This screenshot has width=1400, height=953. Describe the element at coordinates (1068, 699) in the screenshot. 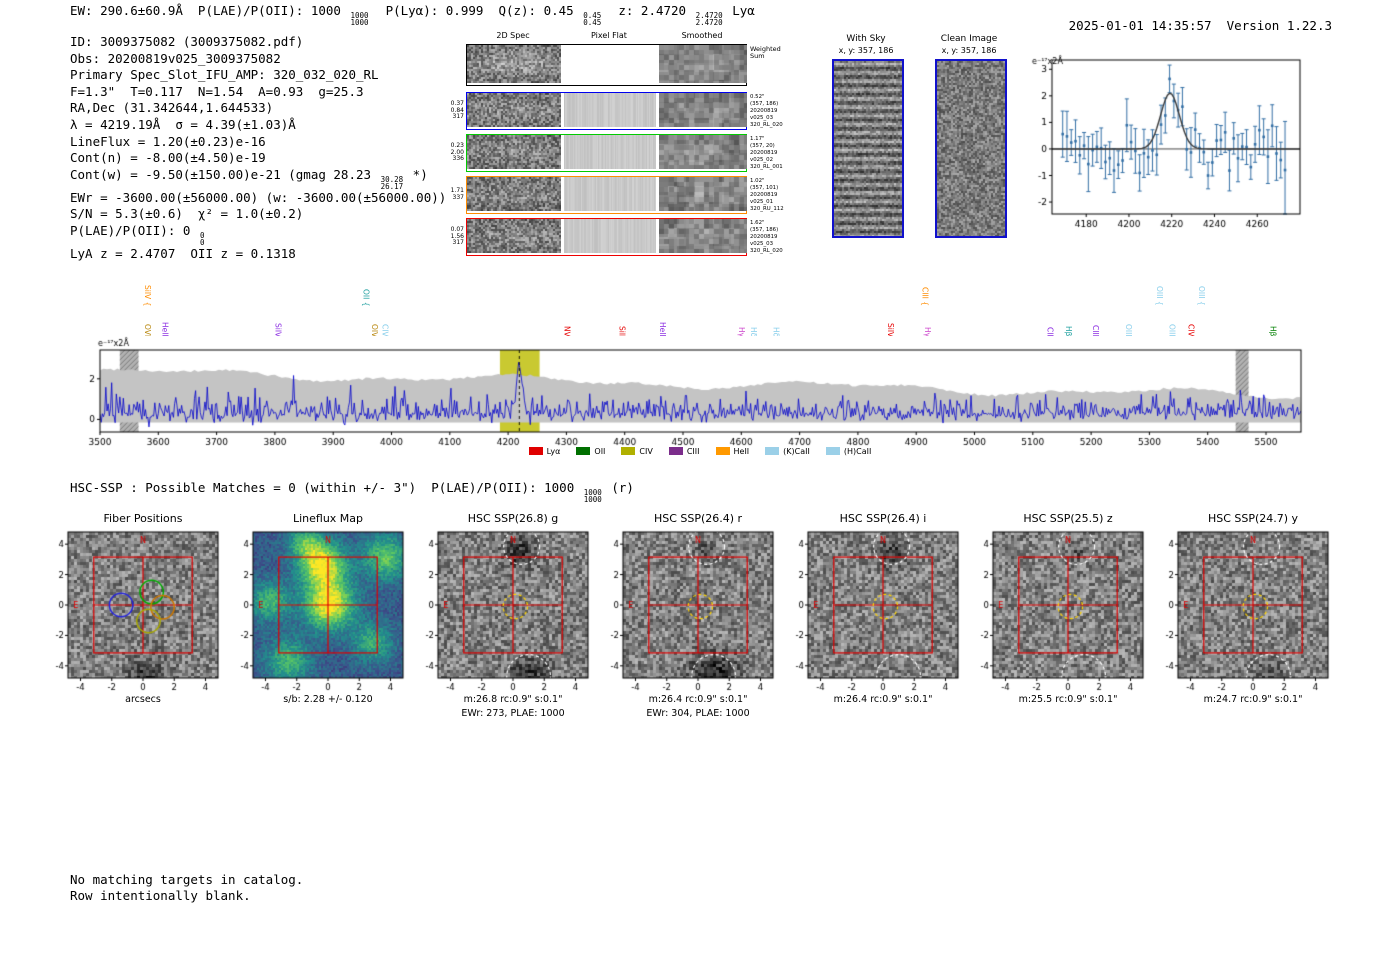

I see `cutout-caption: m:25.5 rc:0.9" s:0.1"` at that location.